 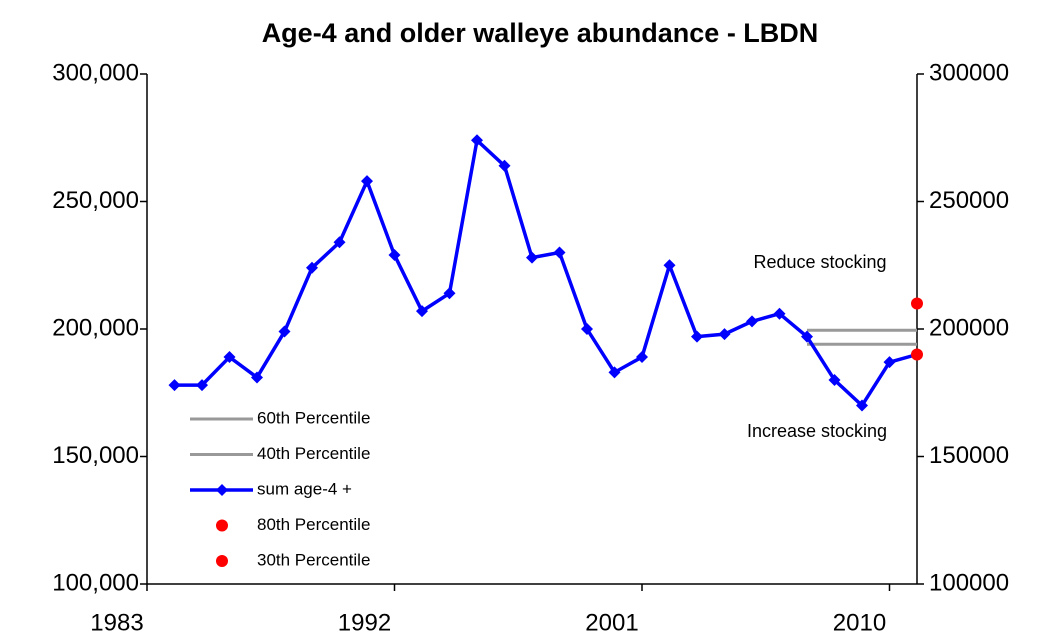 What do you see at coordinates (313, 453) in the screenshot?
I see `legend-label: 40th Percentile` at bounding box center [313, 453].